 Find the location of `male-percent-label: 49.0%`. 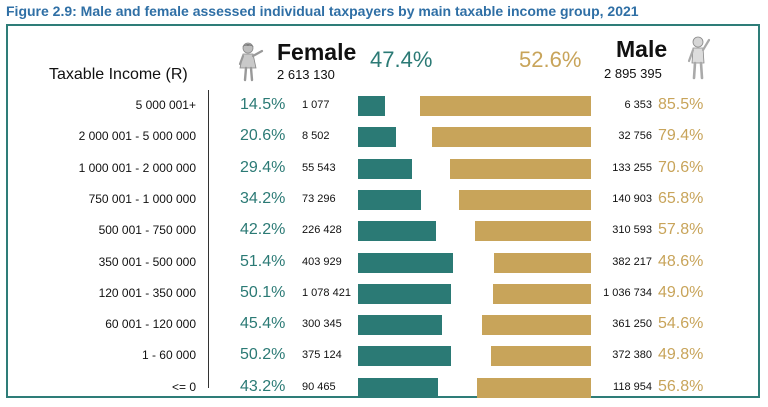

male-percent-label: 49.0% is located at coordinates (681, 292).